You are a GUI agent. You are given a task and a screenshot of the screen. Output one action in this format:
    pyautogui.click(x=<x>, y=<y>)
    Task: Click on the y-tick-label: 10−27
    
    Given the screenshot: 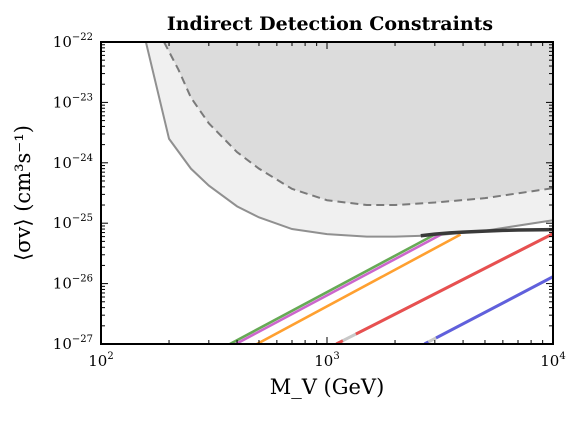 What is the action you would take?
    pyautogui.click(x=73, y=343)
    